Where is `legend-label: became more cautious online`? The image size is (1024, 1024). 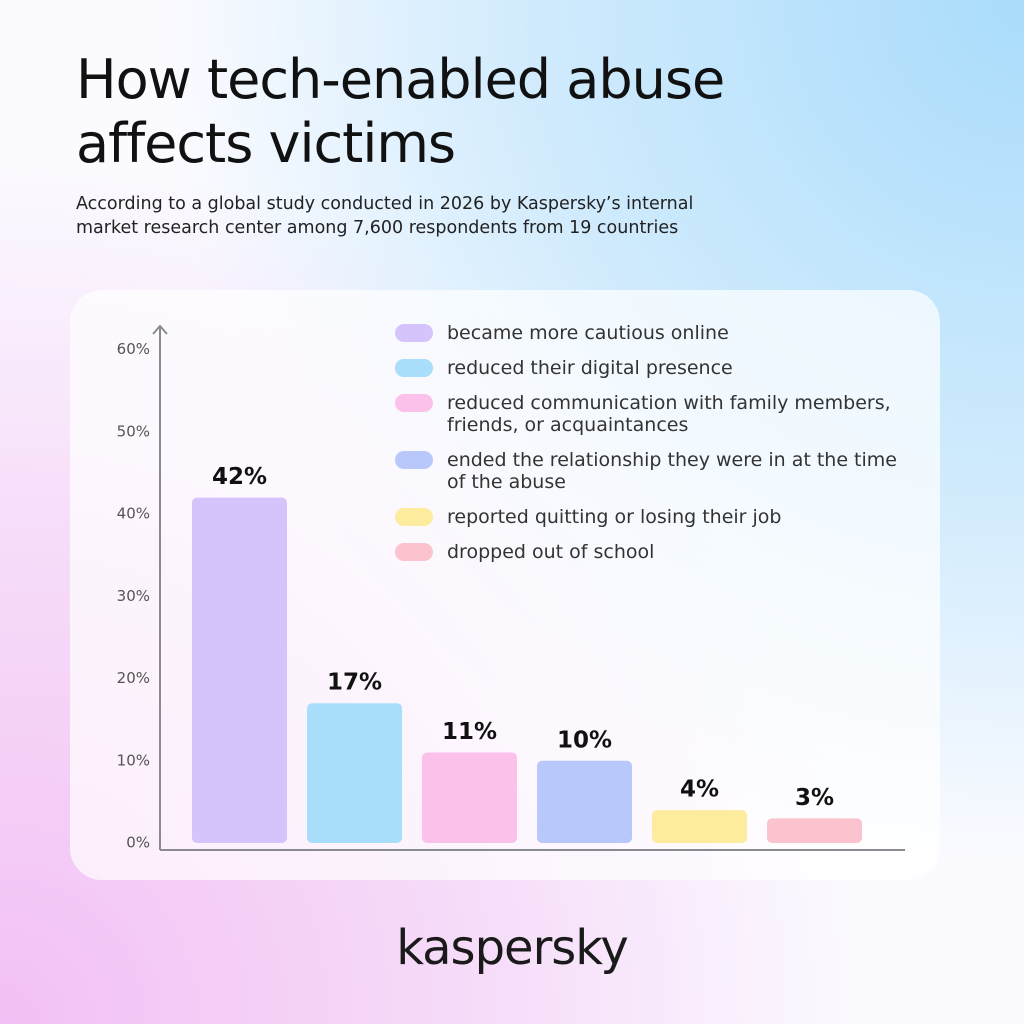 legend-label: became more cautious online is located at coordinates (588, 333).